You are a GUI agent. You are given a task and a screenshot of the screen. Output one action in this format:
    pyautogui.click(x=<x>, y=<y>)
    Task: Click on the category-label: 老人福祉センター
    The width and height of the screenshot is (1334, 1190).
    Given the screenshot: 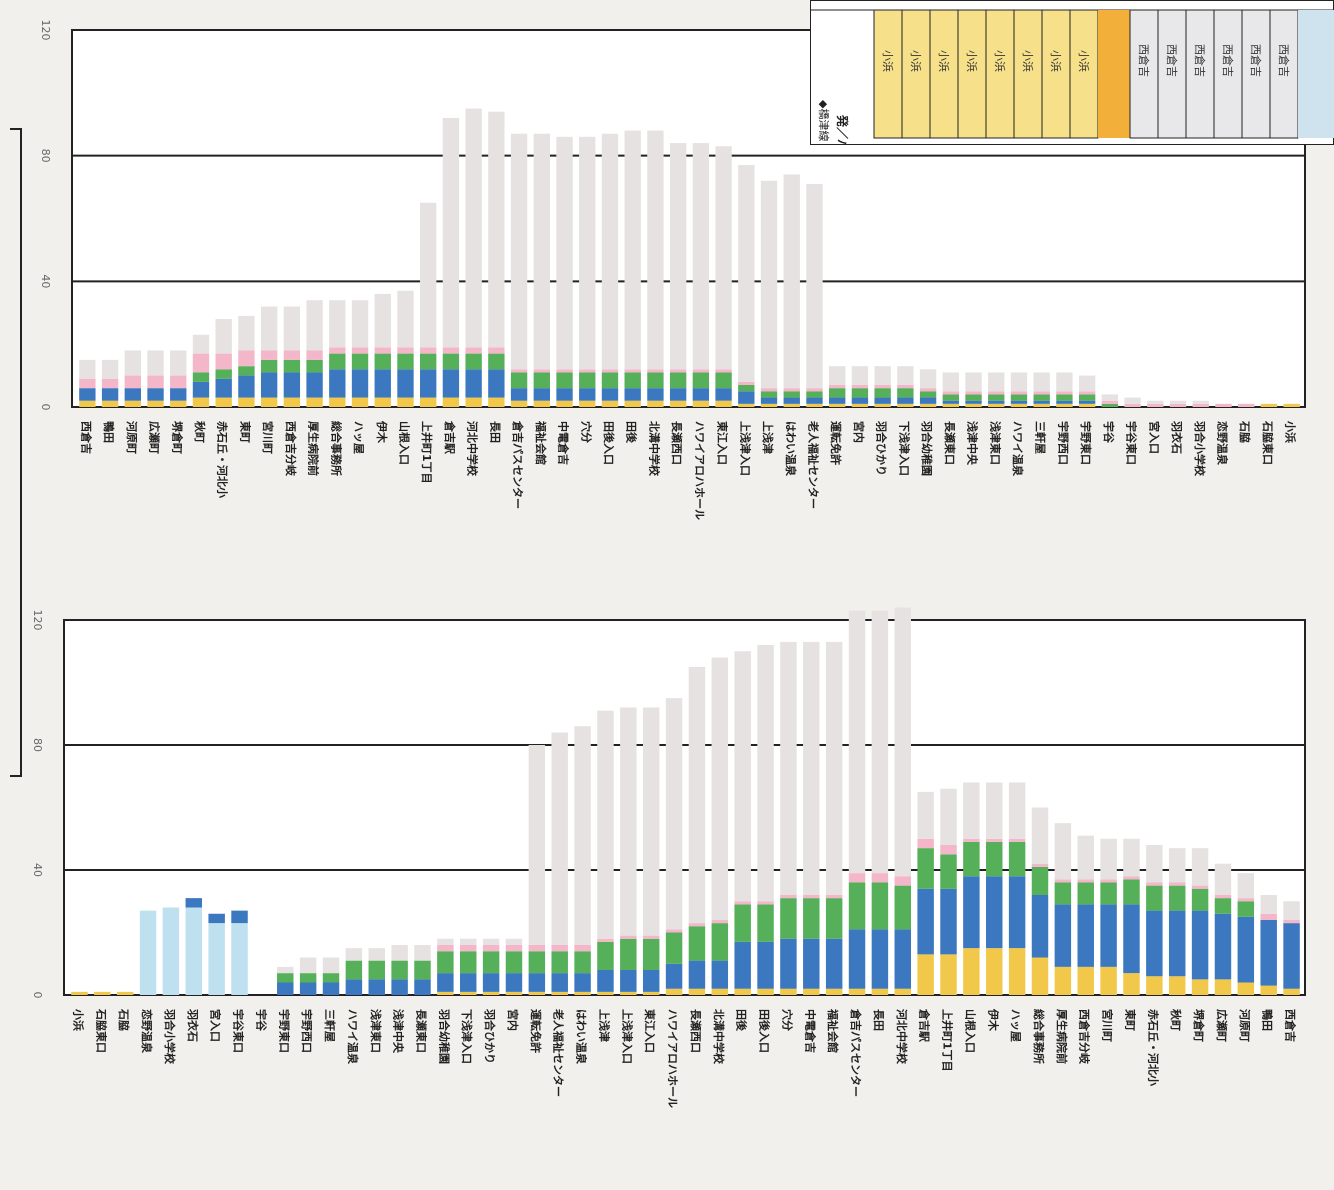 What is the action you would take?
    pyautogui.click(x=559, y=1052)
    